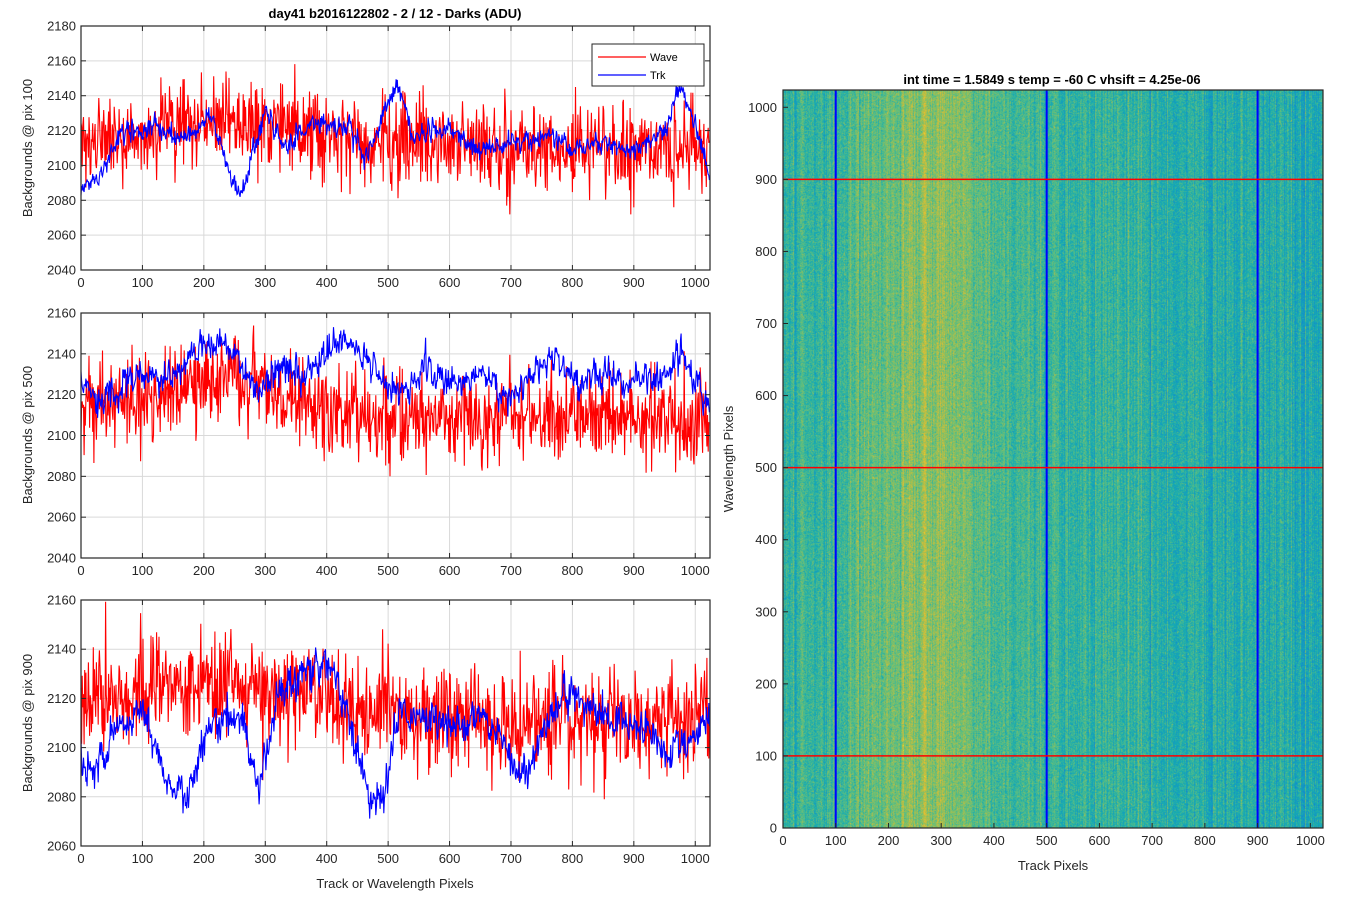 The image size is (1350, 900). What do you see at coordinates (658, 76) in the screenshot?
I see `legend-trk-label: Trk` at bounding box center [658, 76].